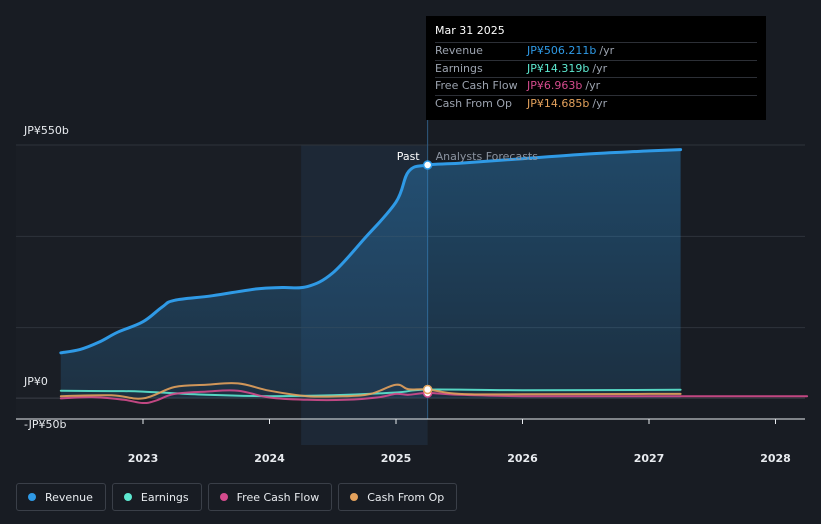  I want to click on series-line-cash-from-op, so click(370, 391).